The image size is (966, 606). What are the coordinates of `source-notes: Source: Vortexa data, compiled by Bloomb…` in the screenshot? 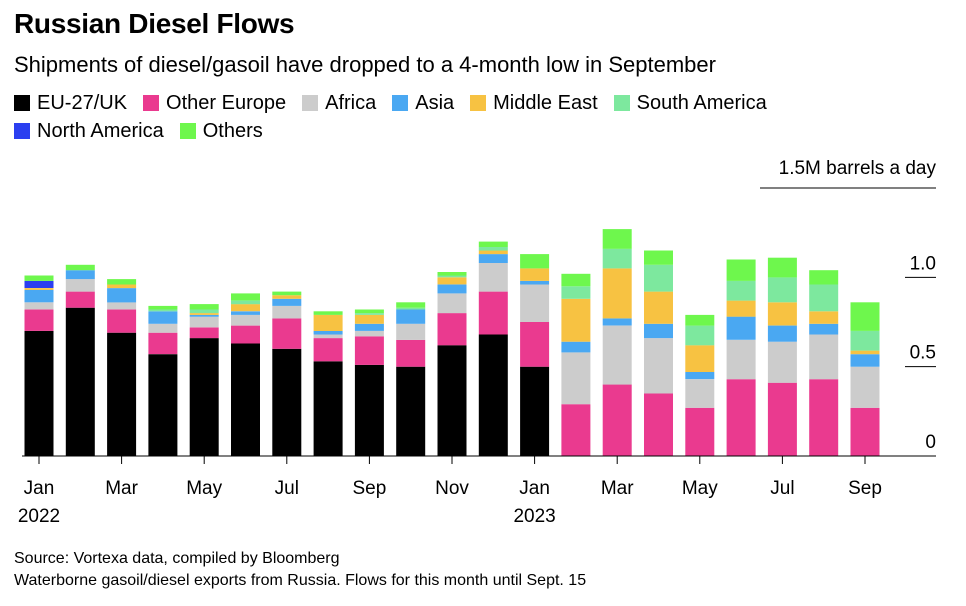 It's located at (300, 570).